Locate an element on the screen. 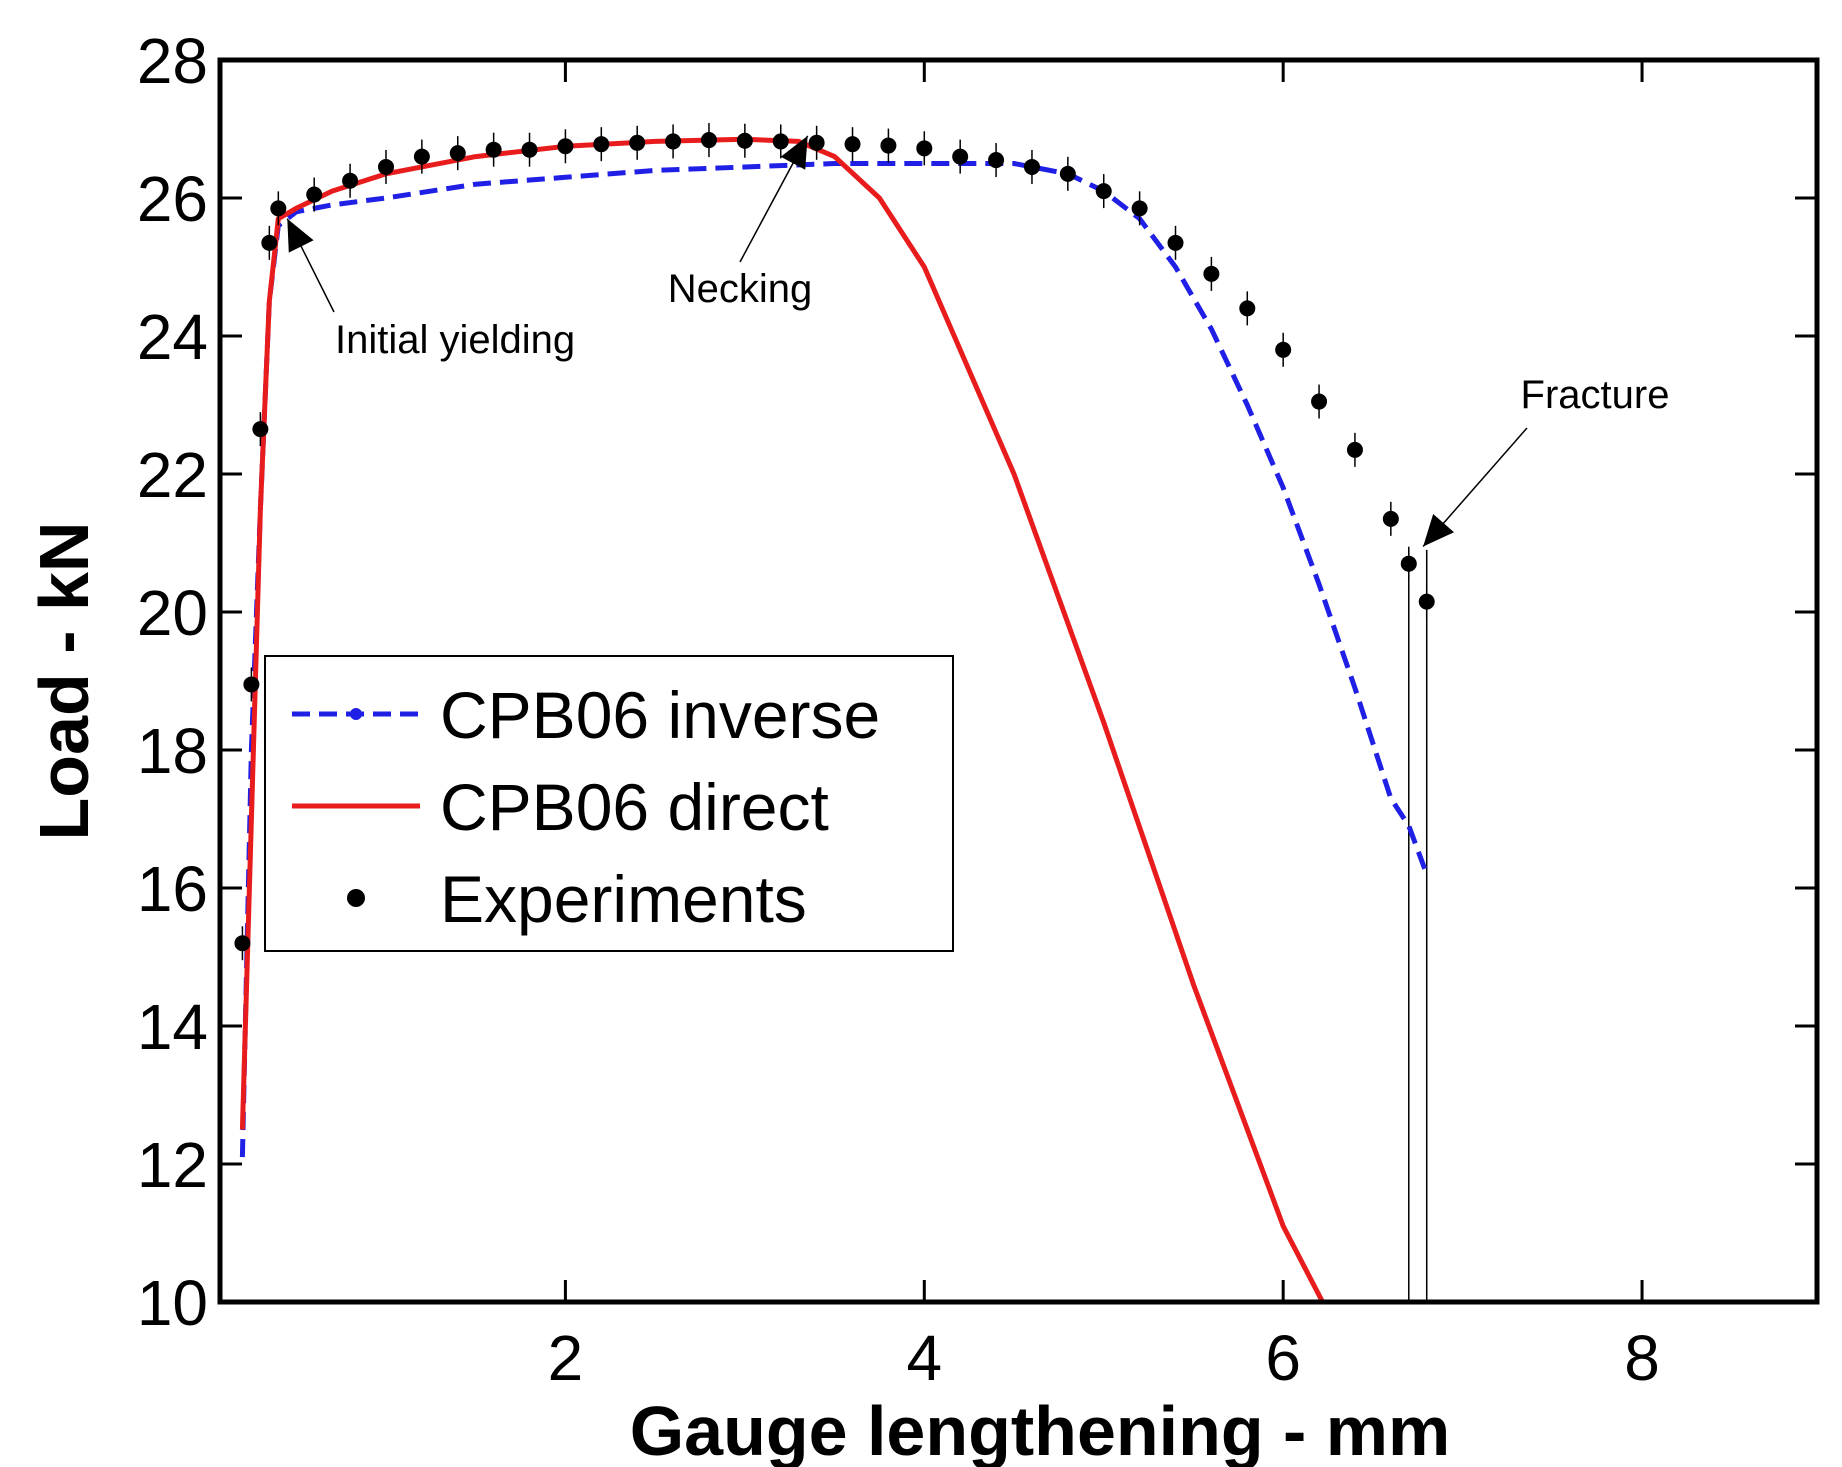 The image size is (1842, 1467). legend-marker-inverse is located at coordinates (356, 714).